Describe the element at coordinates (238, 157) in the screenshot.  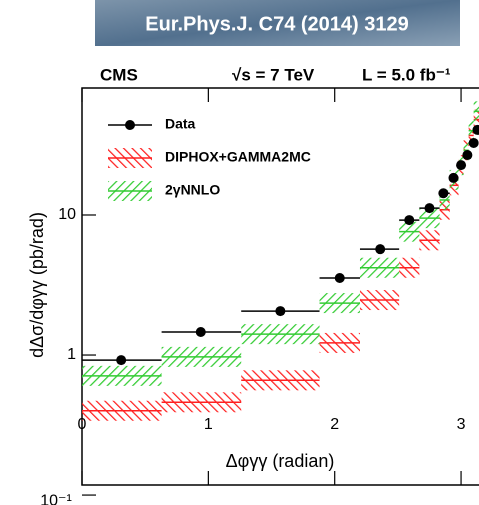
I see `legend-label: DIPHOX+GAMMA2MC` at that location.